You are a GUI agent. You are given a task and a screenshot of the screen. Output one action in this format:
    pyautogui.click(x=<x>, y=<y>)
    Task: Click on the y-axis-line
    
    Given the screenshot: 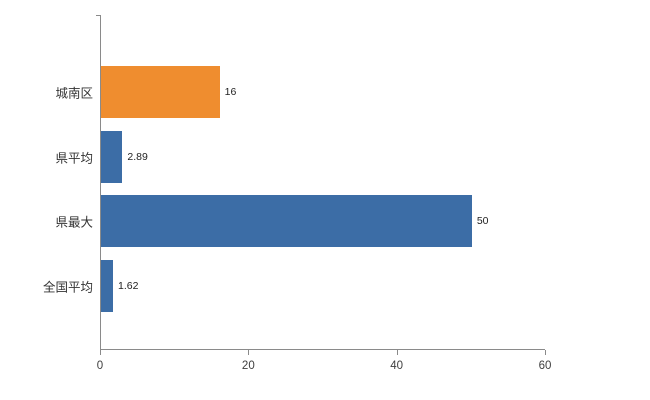 What is the action you would take?
    pyautogui.click(x=100, y=182)
    